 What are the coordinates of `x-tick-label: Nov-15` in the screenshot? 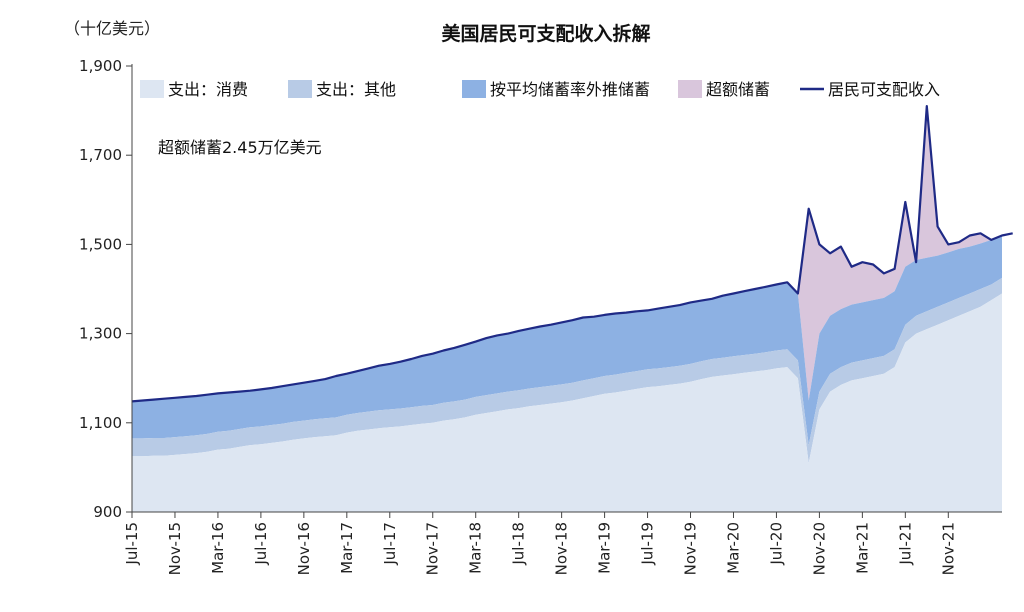 It's located at (175, 548).